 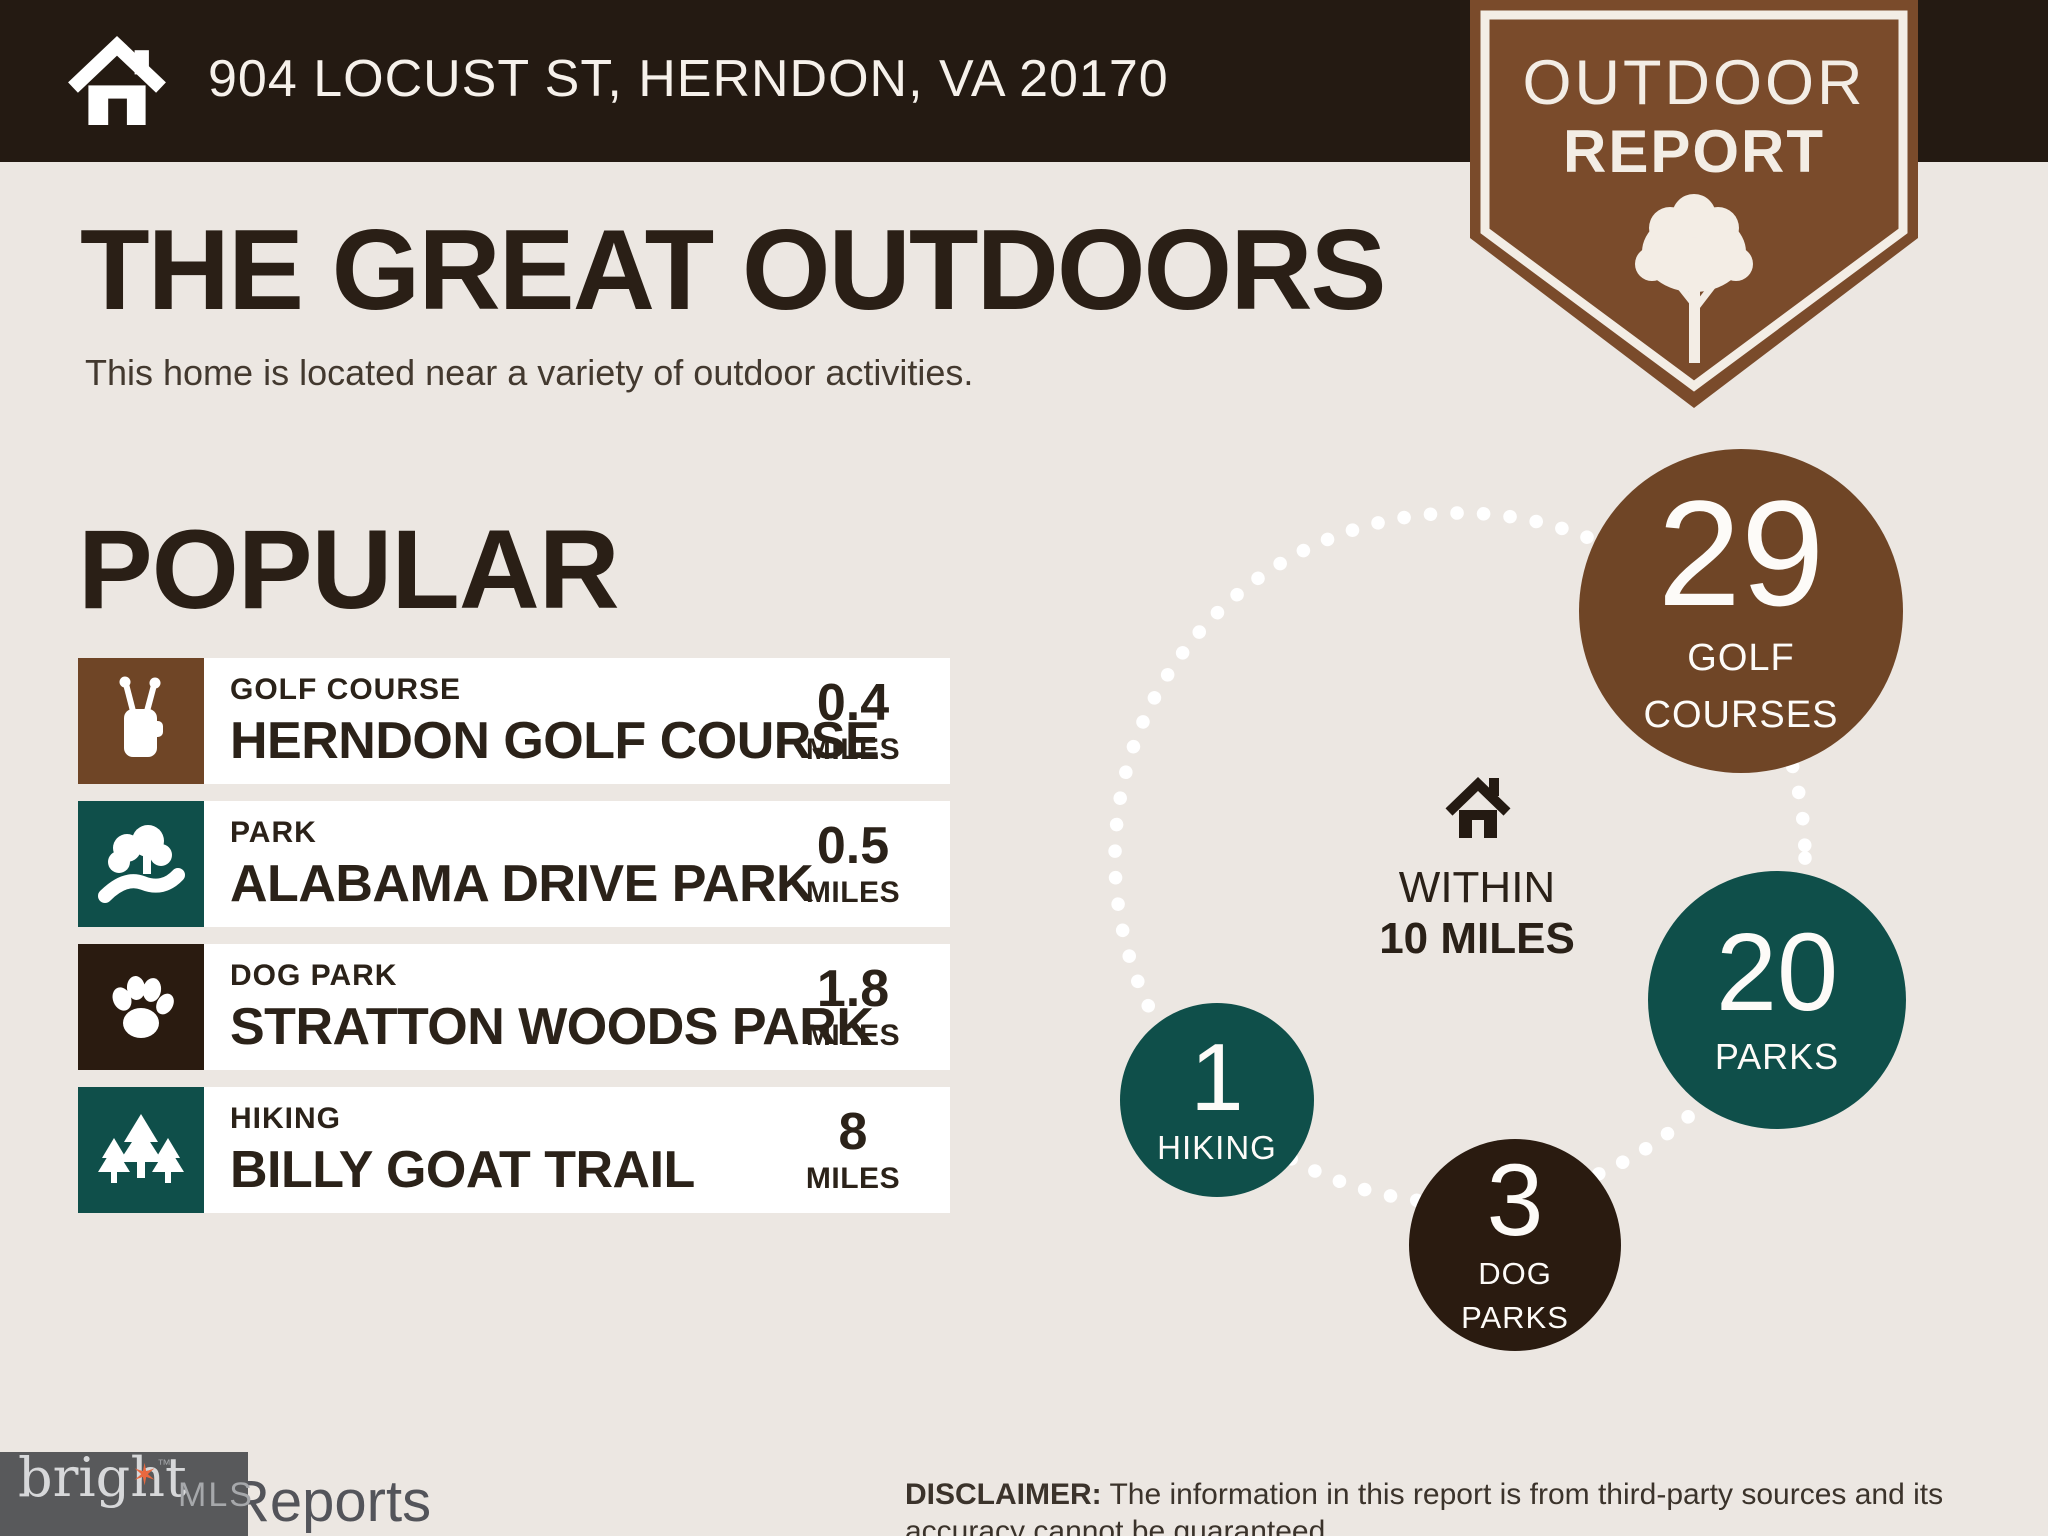 What do you see at coordinates (141, 721) in the screenshot?
I see `golf-bag-icon` at bounding box center [141, 721].